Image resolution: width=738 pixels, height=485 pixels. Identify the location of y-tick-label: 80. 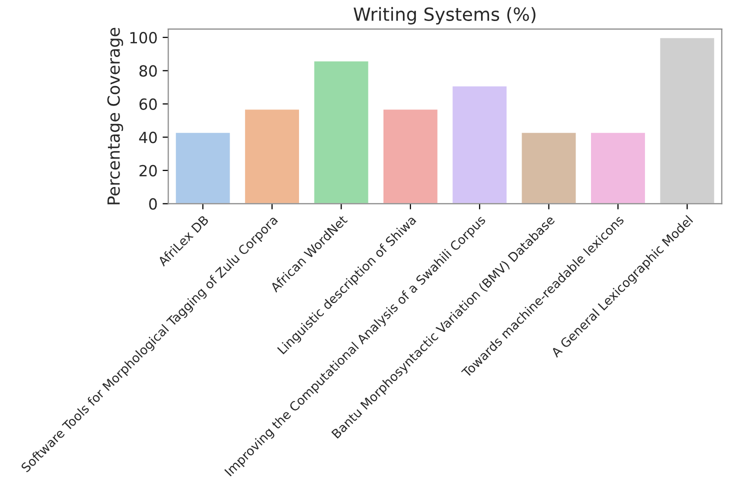
(148, 71).